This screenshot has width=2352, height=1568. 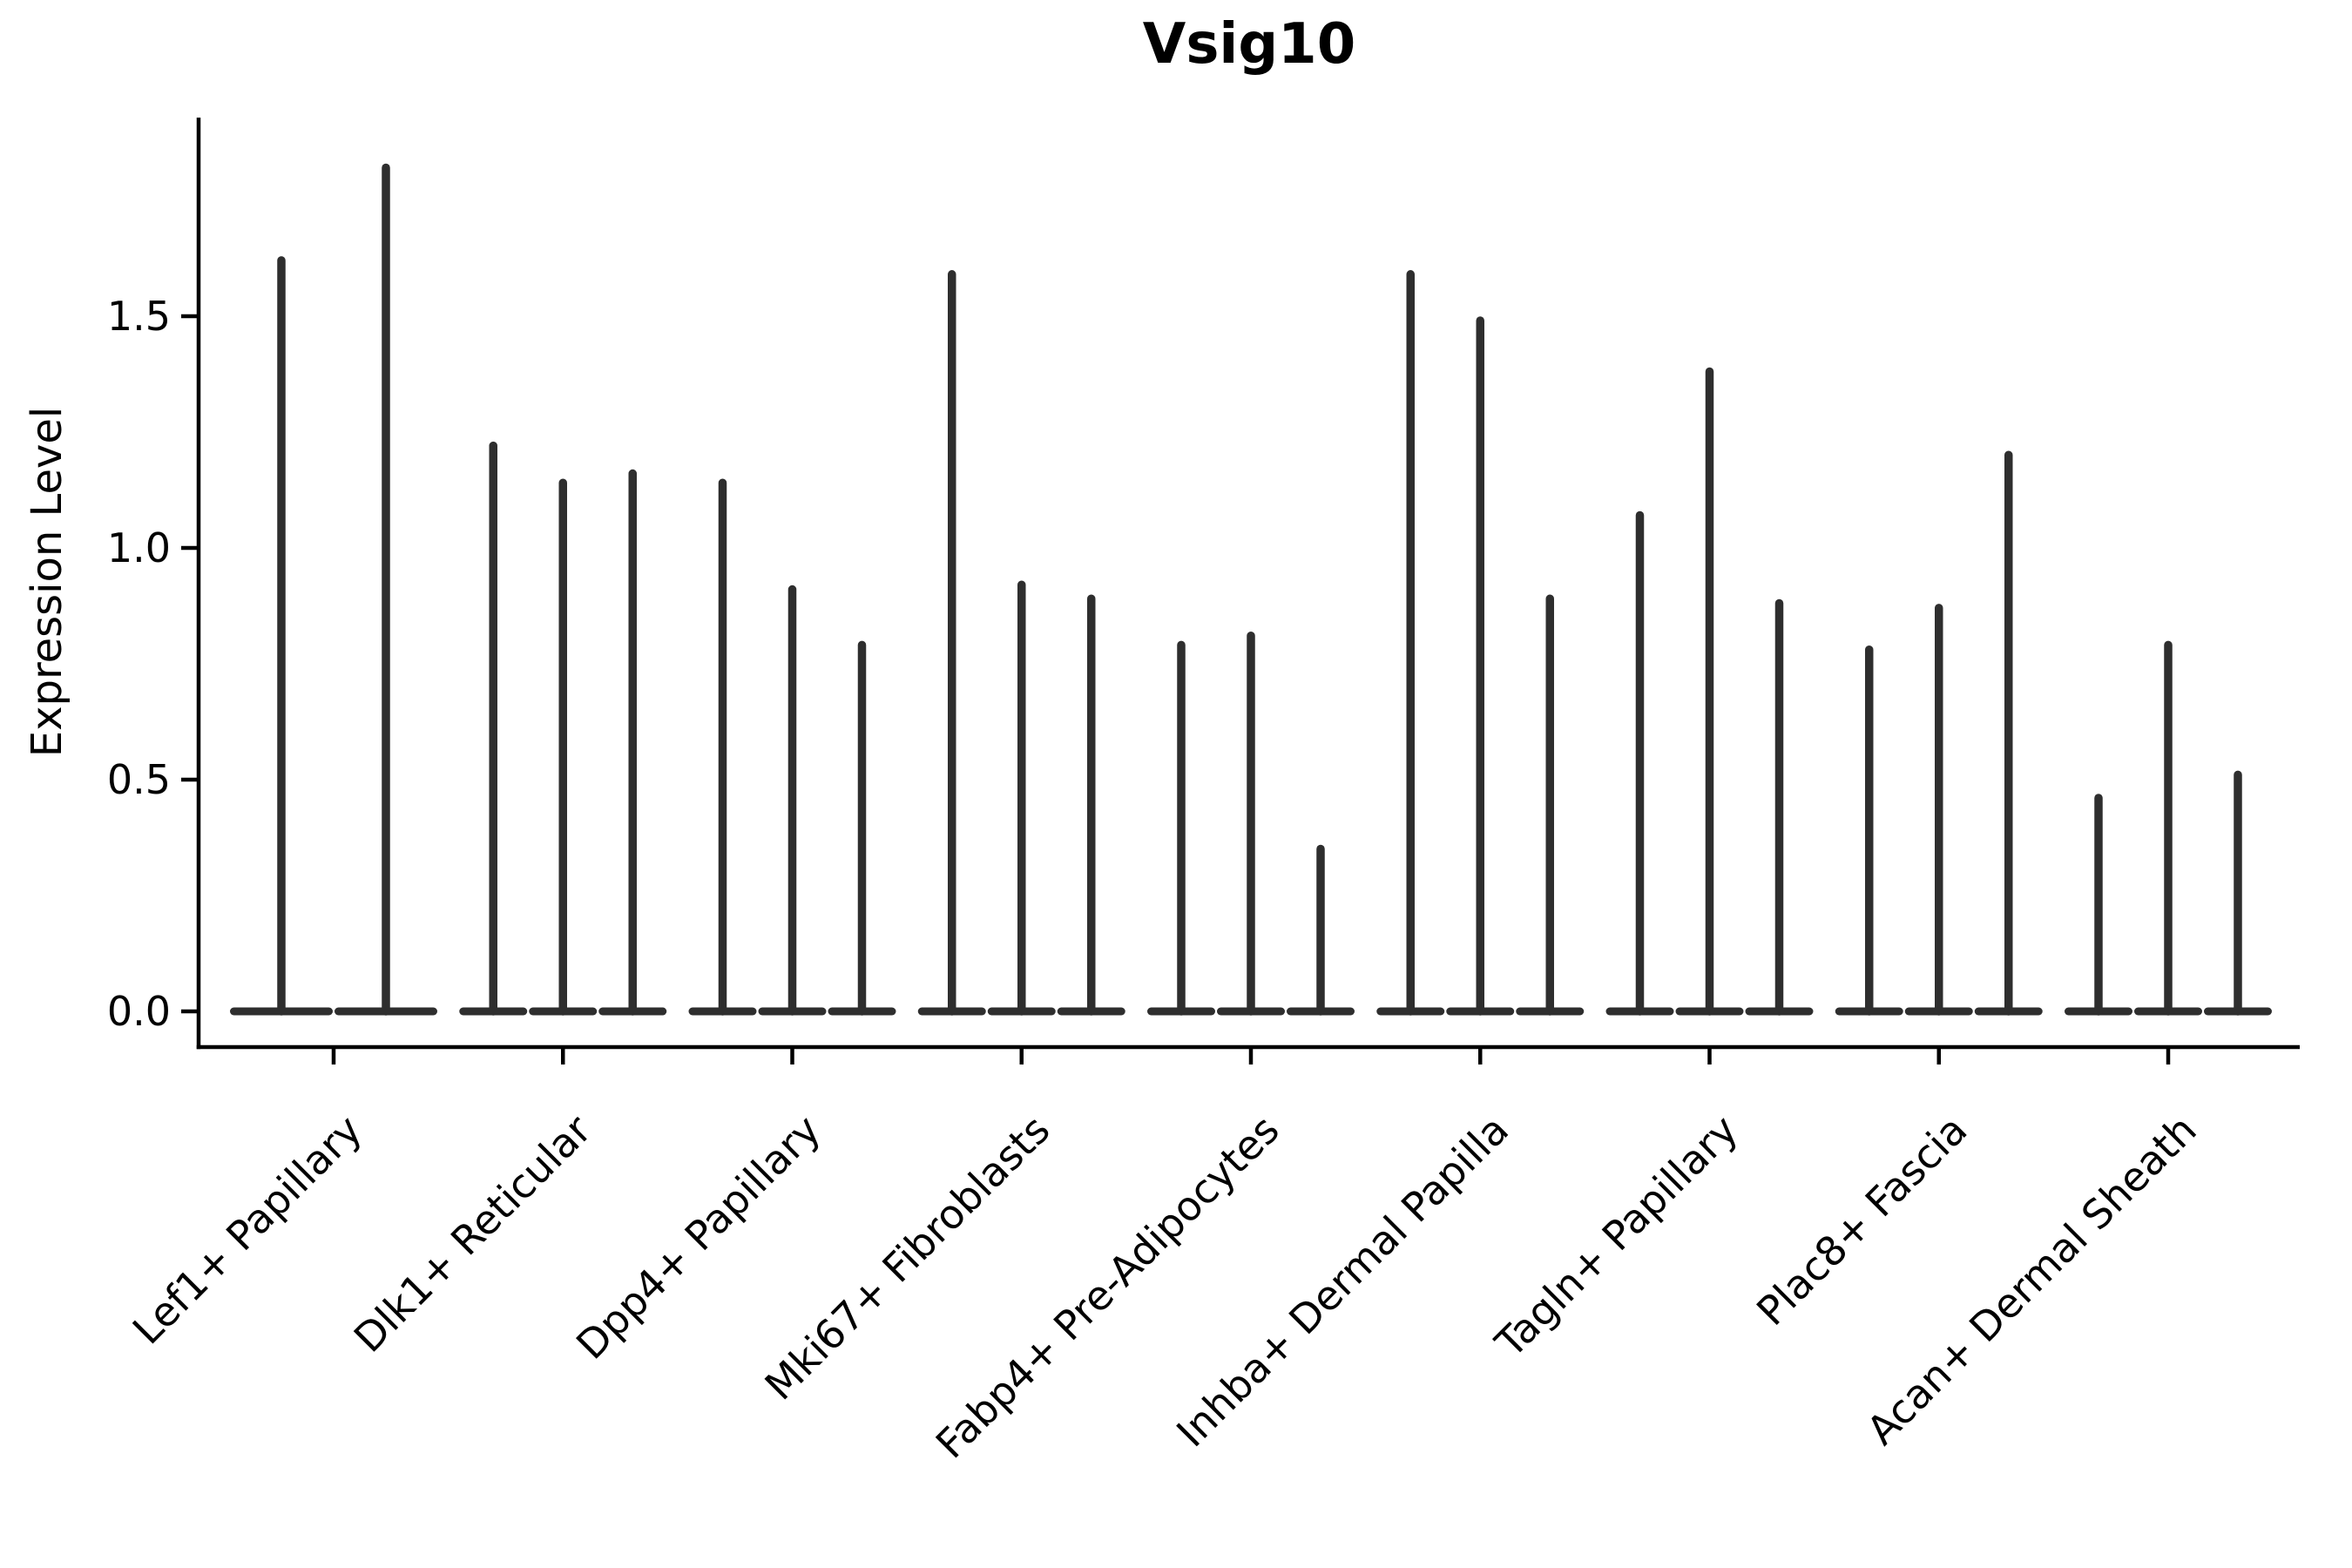 What do you see at coordinates (139, 316) in the screenshot?
I see `y-tick-label: 1.5` at bounding box center [139, 316].